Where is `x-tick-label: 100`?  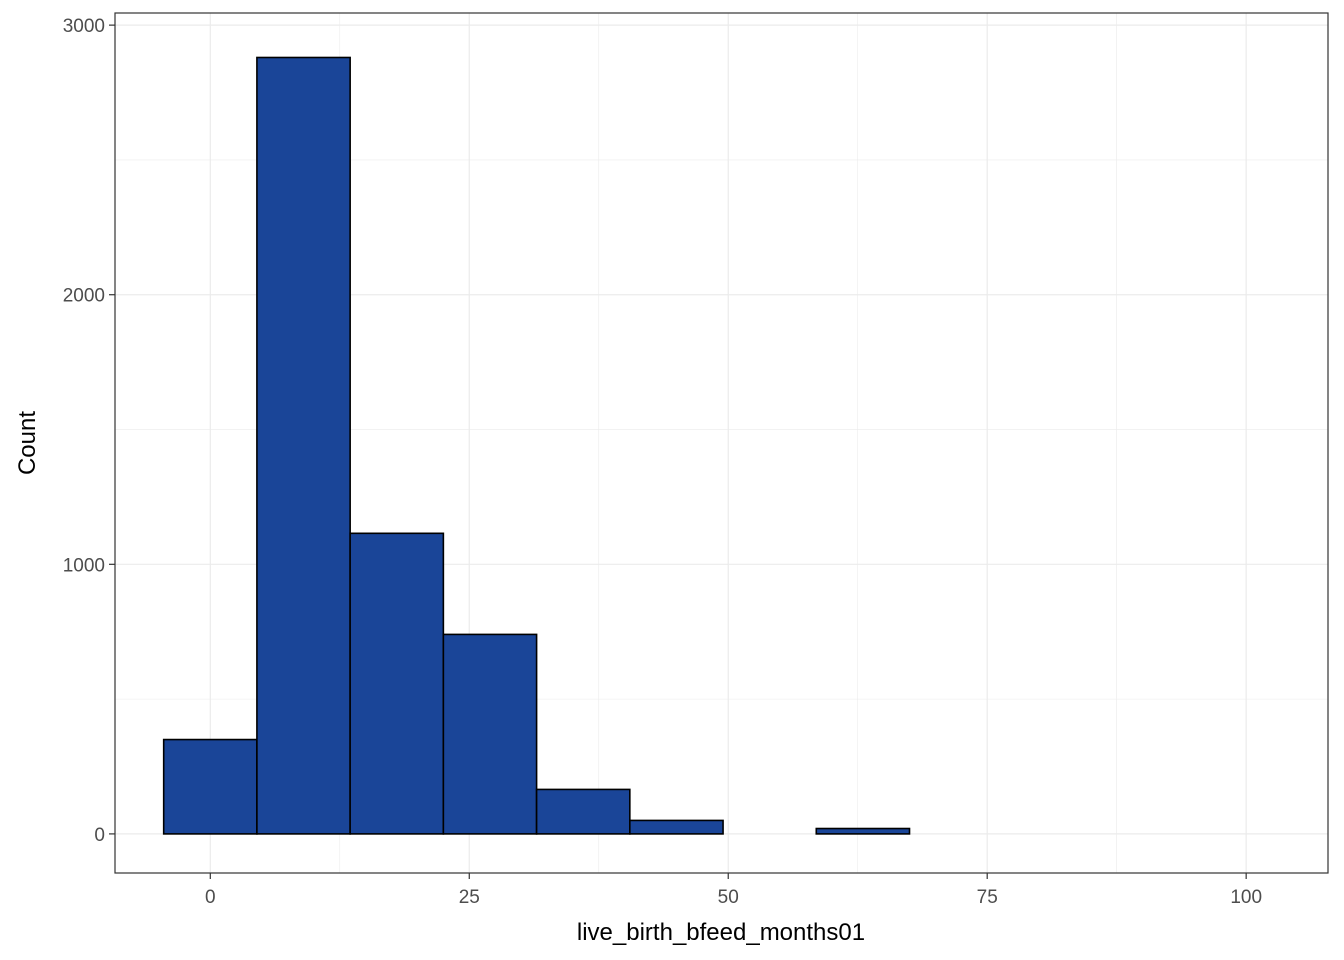
x-tick-label: 100 is located at coordinates (1246, 897).